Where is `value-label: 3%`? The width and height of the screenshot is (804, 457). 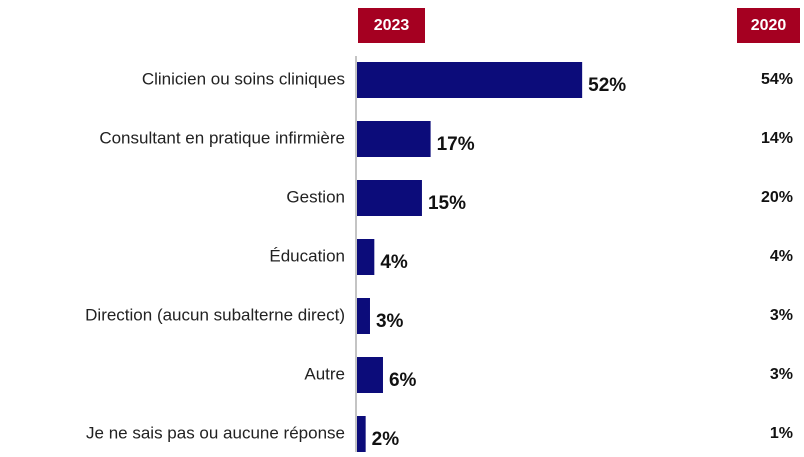
value-label: 3% is located at coordinates (390, 321).